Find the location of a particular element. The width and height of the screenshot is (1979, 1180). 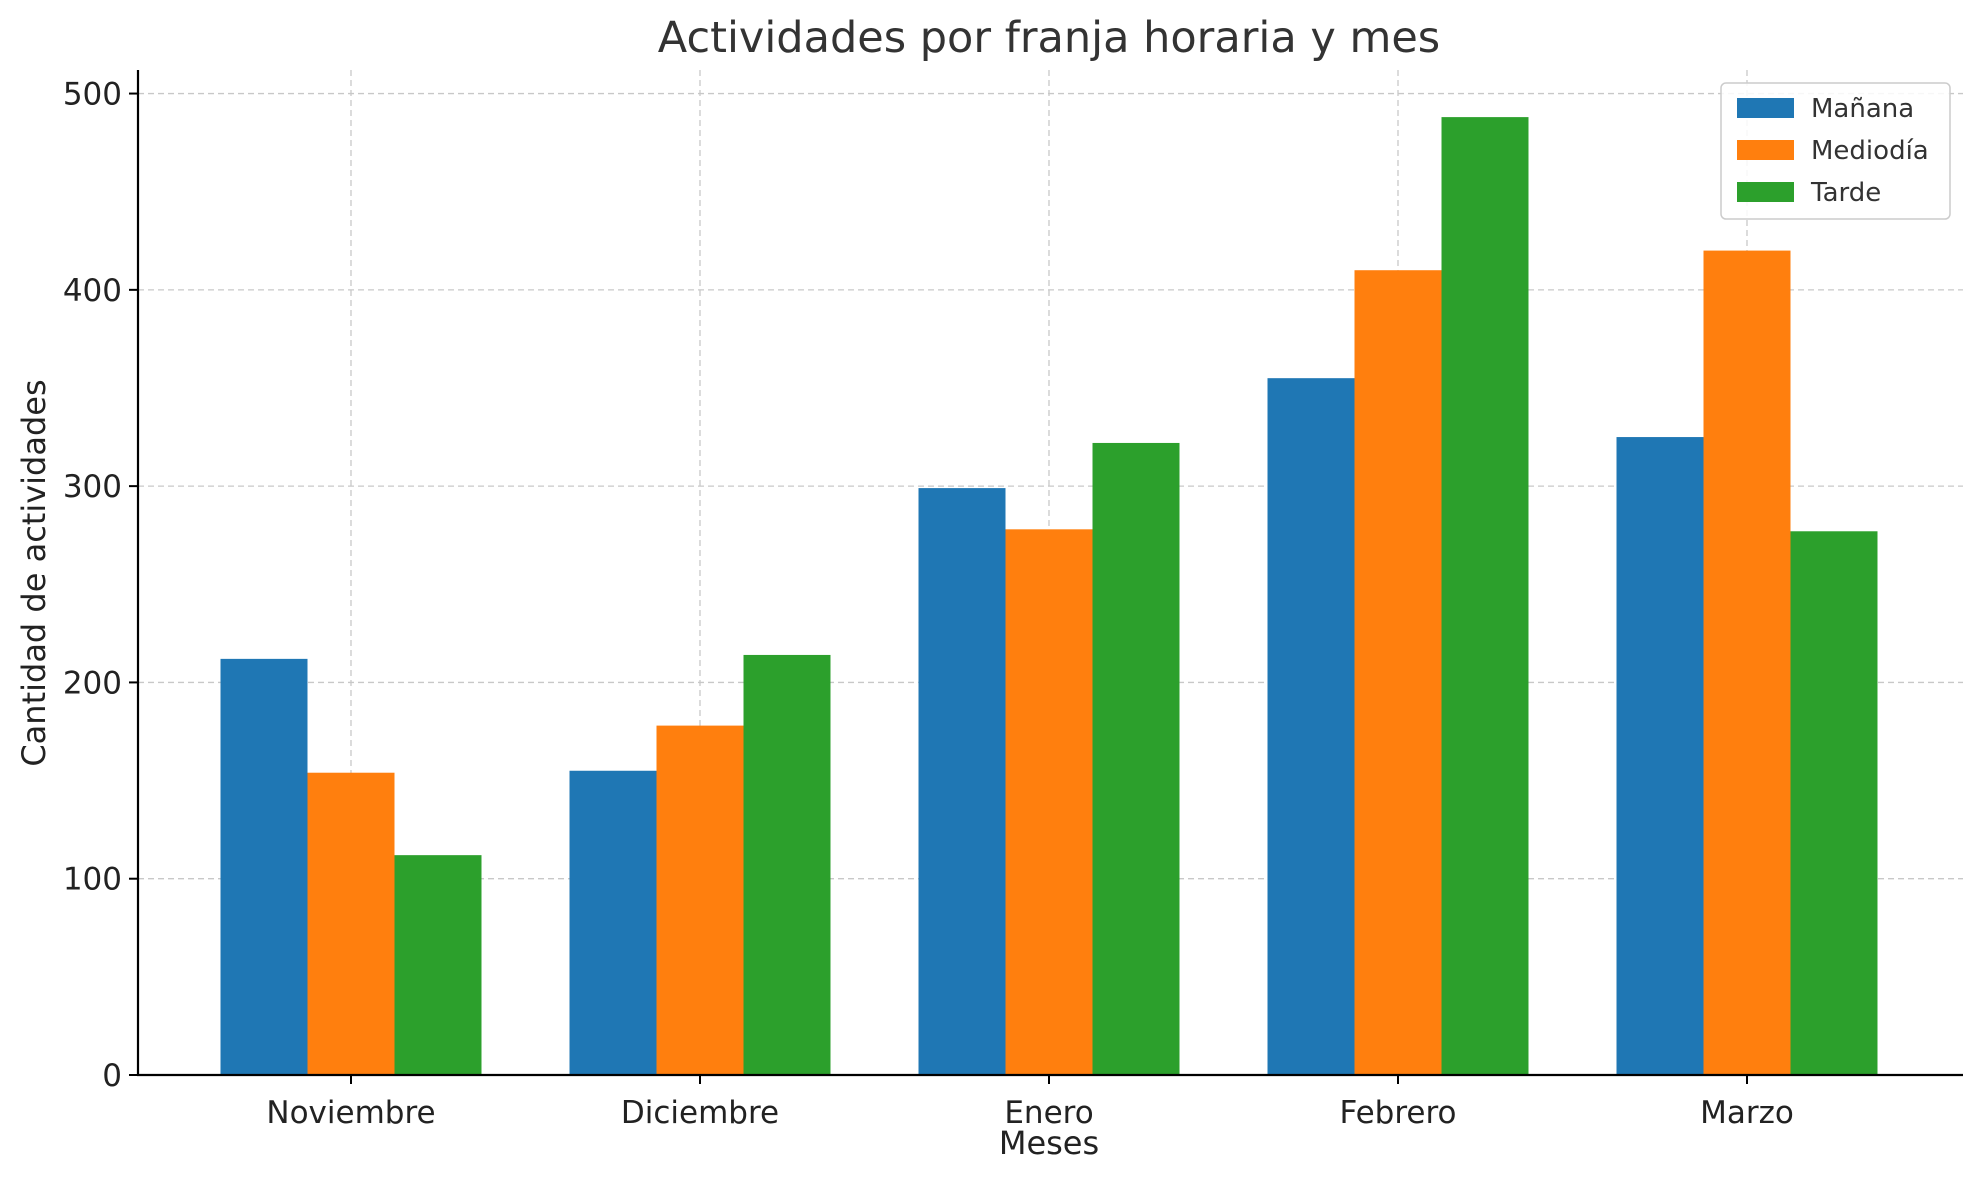

x-tick-label: Marzo is located at coordinates (1747, 1113).